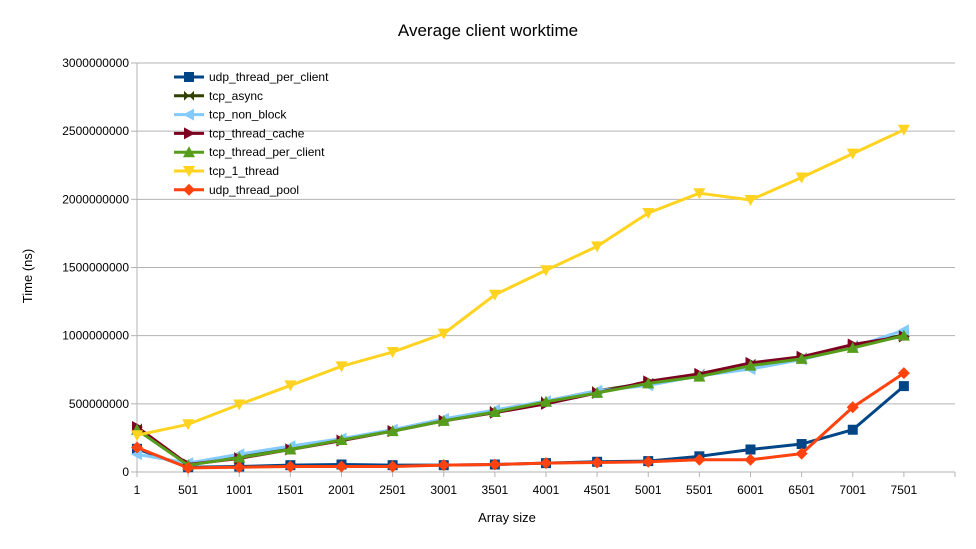 Image resolution: width=976 pixels, height=549 pixels. I want to click on y-tick-label: 1000000000, so click(95, 336).